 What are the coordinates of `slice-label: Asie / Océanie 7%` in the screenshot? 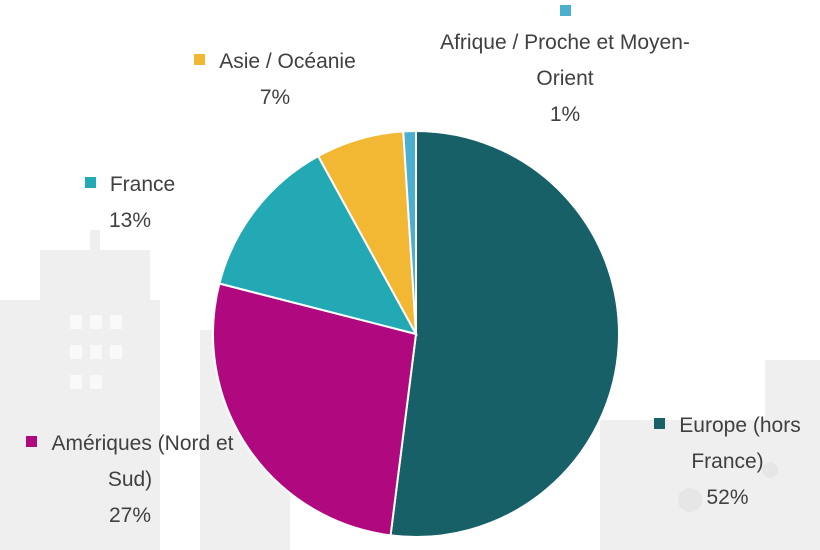 It's located at (275, 80).